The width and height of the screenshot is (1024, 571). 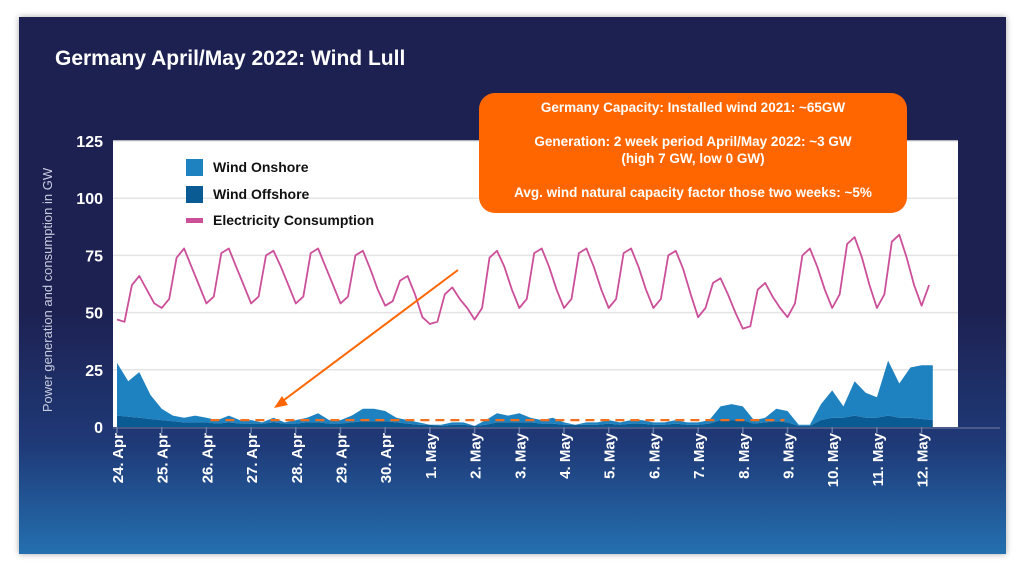 I want to click on x-tick-label: 28. Apr, so click(x=297, y=458).